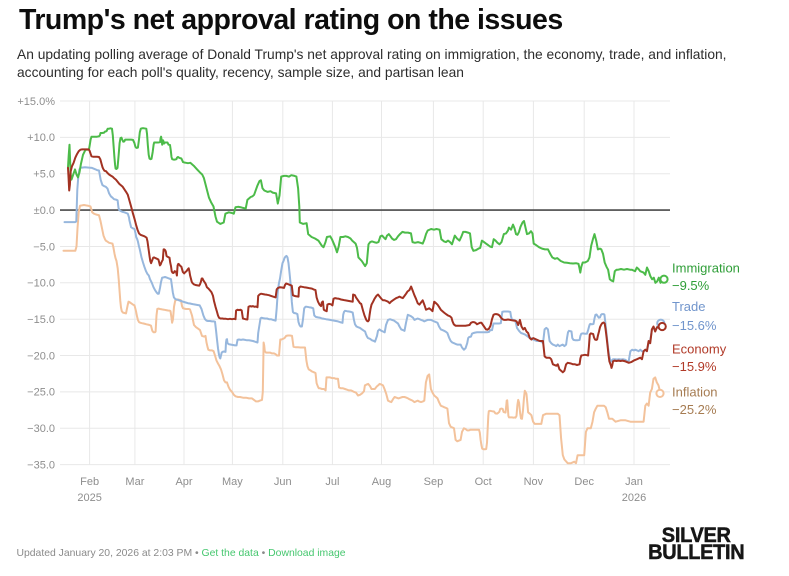  What do you see at coordinates (483, 482) in the screenshot?
I see `svg-text: Oct` at bounding box center [483, 482].